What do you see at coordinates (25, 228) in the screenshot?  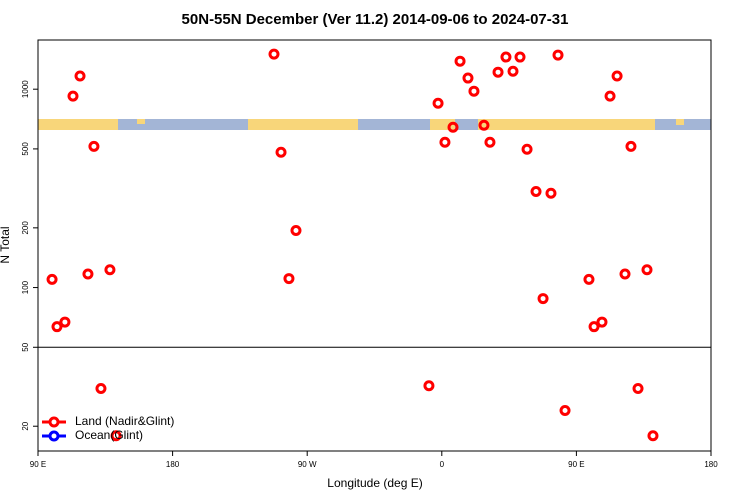 I see `y-tick-label: 200` at bounding box center [25, 228].